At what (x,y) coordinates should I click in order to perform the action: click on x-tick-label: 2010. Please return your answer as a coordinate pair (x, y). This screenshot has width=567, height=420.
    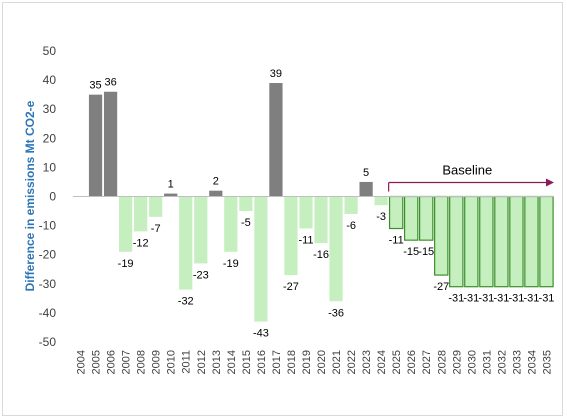
    Looking at the image, I should click on (172, 362).